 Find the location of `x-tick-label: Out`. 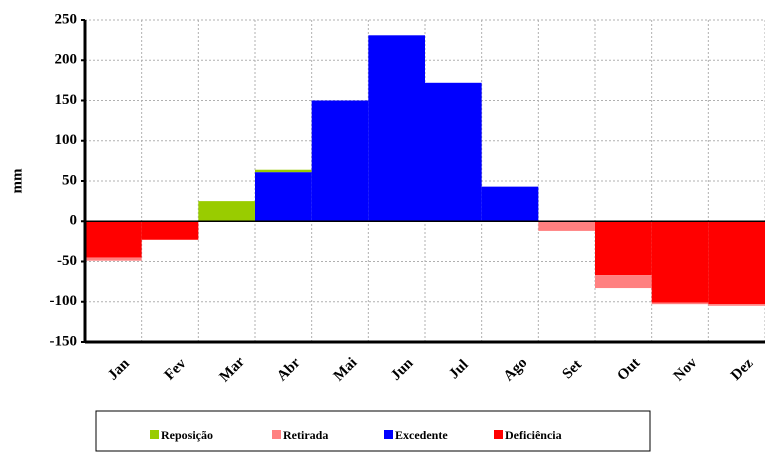

x-tick-label: Out is located at coordinates (628, 369).